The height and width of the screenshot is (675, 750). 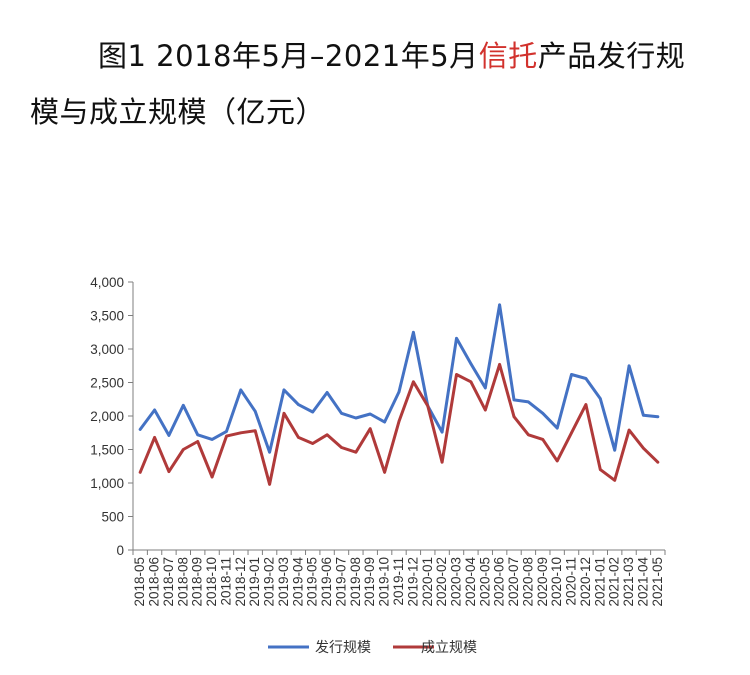 What do you see at coordinates (611, 56) in the screenshot?
I see `chart-title-suffix: 产品发行规` at bounding box center [611, 56].